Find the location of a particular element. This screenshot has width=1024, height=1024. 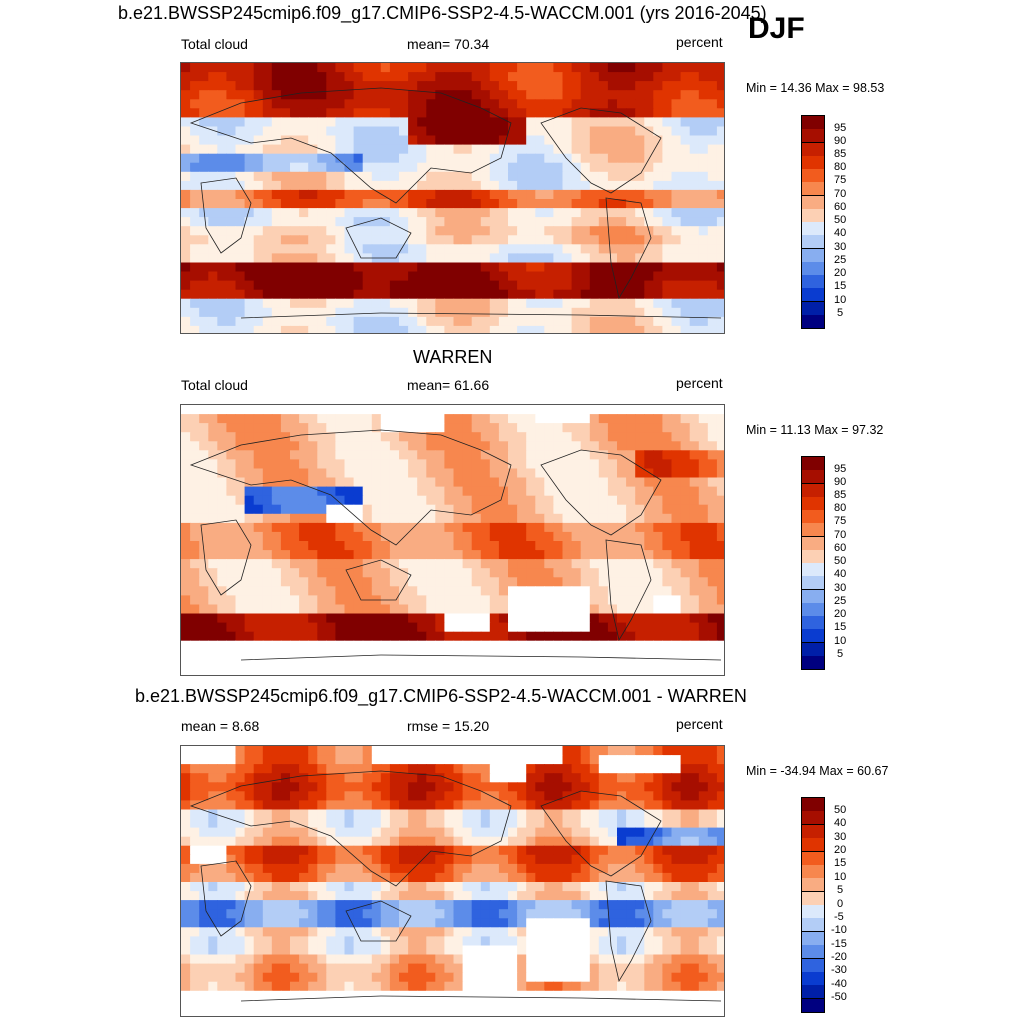

season-label: DJF is located at coordinates (776, 28).